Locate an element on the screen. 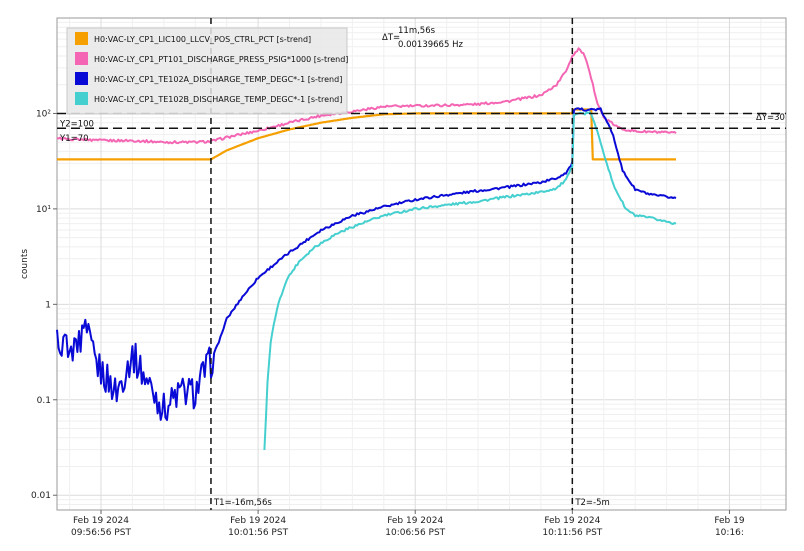  y-tick-label: 10² is located at coordinates (43, 114).